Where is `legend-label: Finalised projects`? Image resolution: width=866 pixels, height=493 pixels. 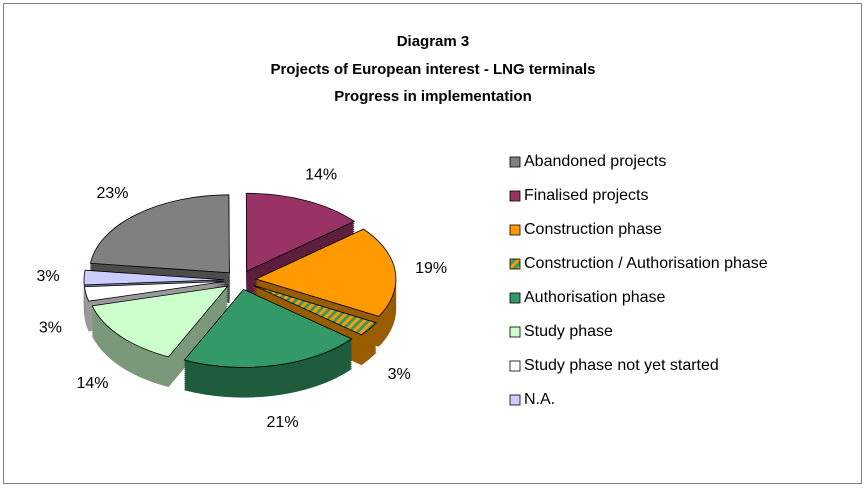
legend-label: Finalised projects is located at coordinates (586, 195).